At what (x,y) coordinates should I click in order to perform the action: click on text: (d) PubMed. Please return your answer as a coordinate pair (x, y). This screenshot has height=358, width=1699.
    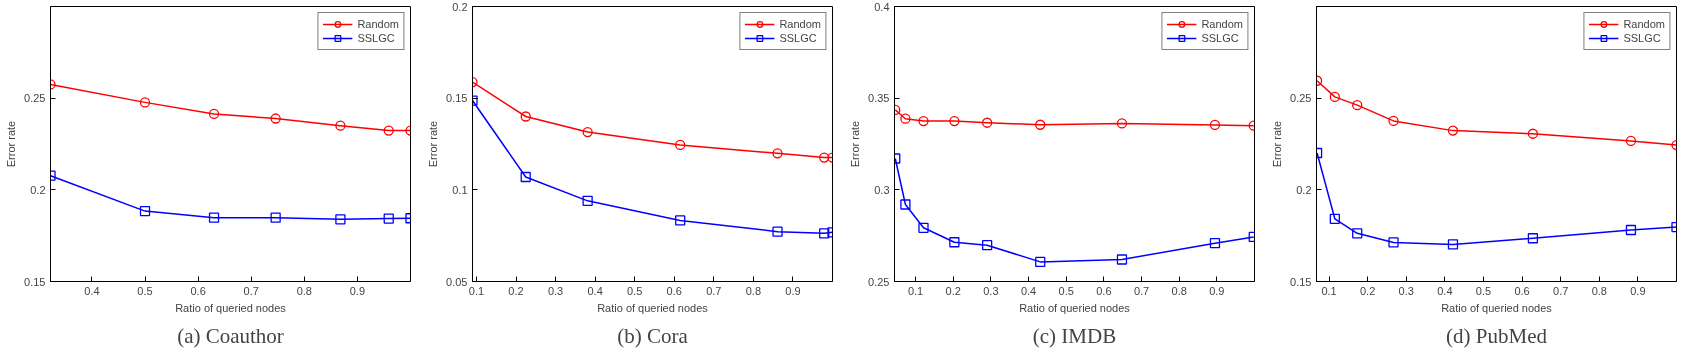
    Looking at the image, I should click on (1497, 335).